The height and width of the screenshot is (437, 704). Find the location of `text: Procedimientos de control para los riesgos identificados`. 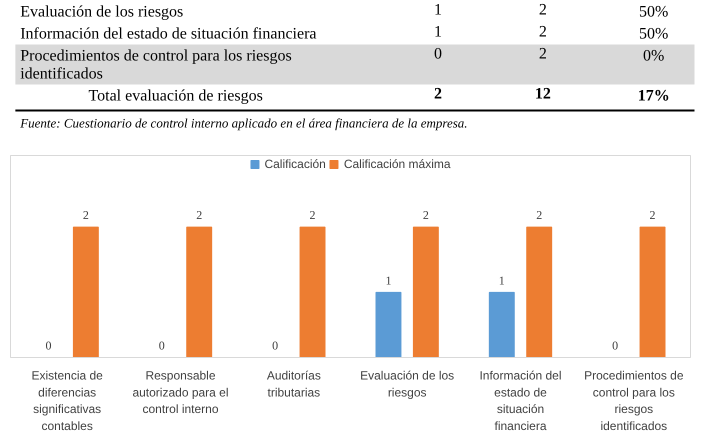

text: Procedimientos de control para los riesgos identificados is located at coordinates (156, 65).